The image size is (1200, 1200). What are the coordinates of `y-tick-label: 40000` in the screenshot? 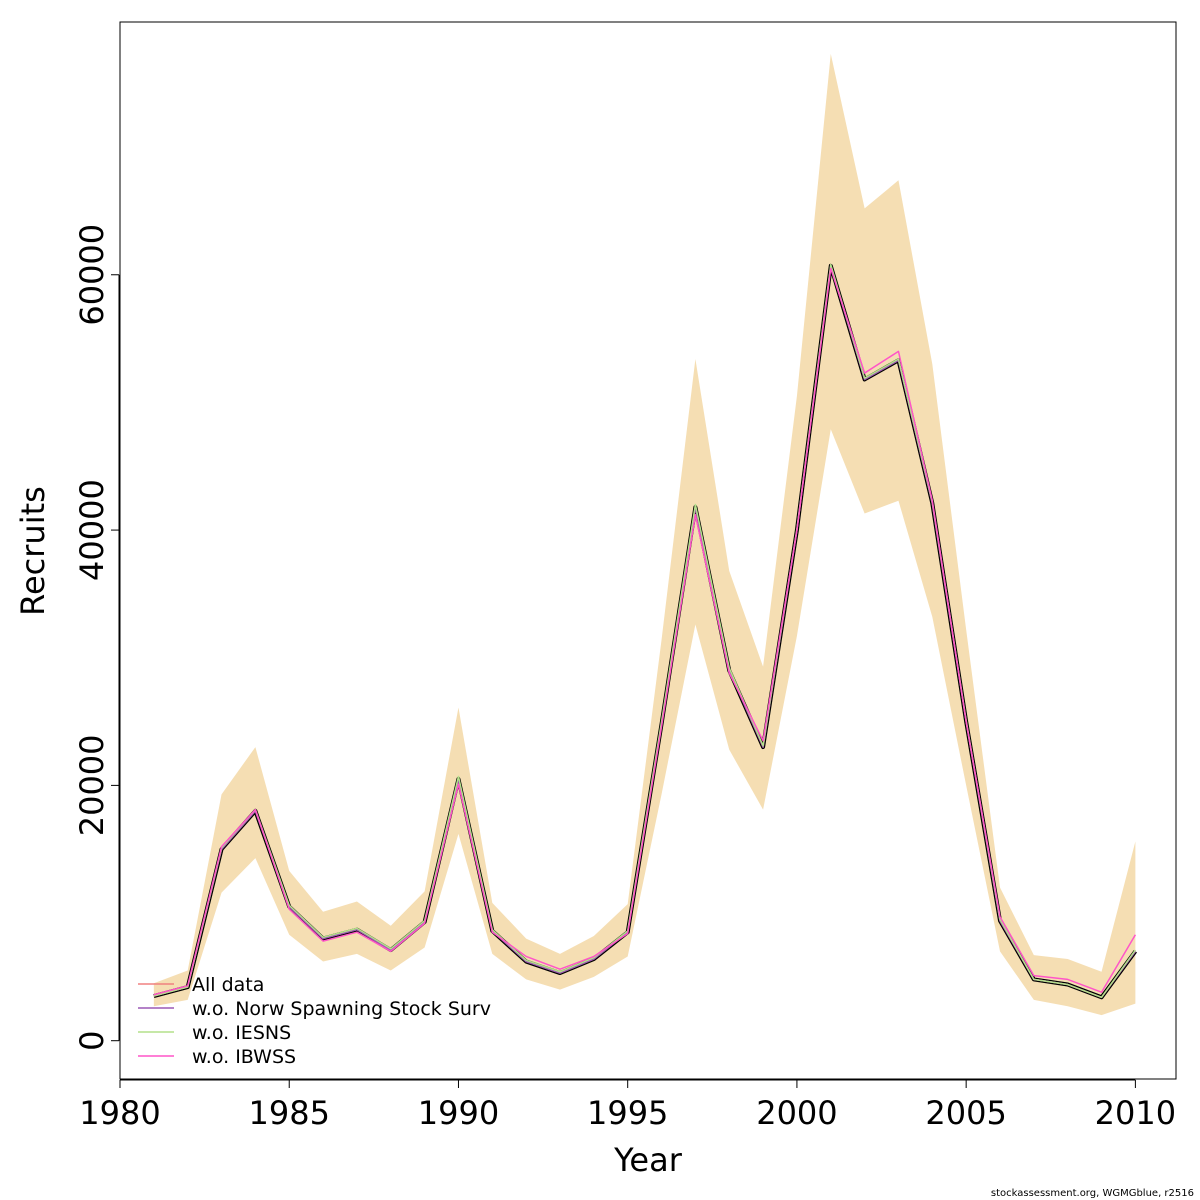 It's located at (92, 530).